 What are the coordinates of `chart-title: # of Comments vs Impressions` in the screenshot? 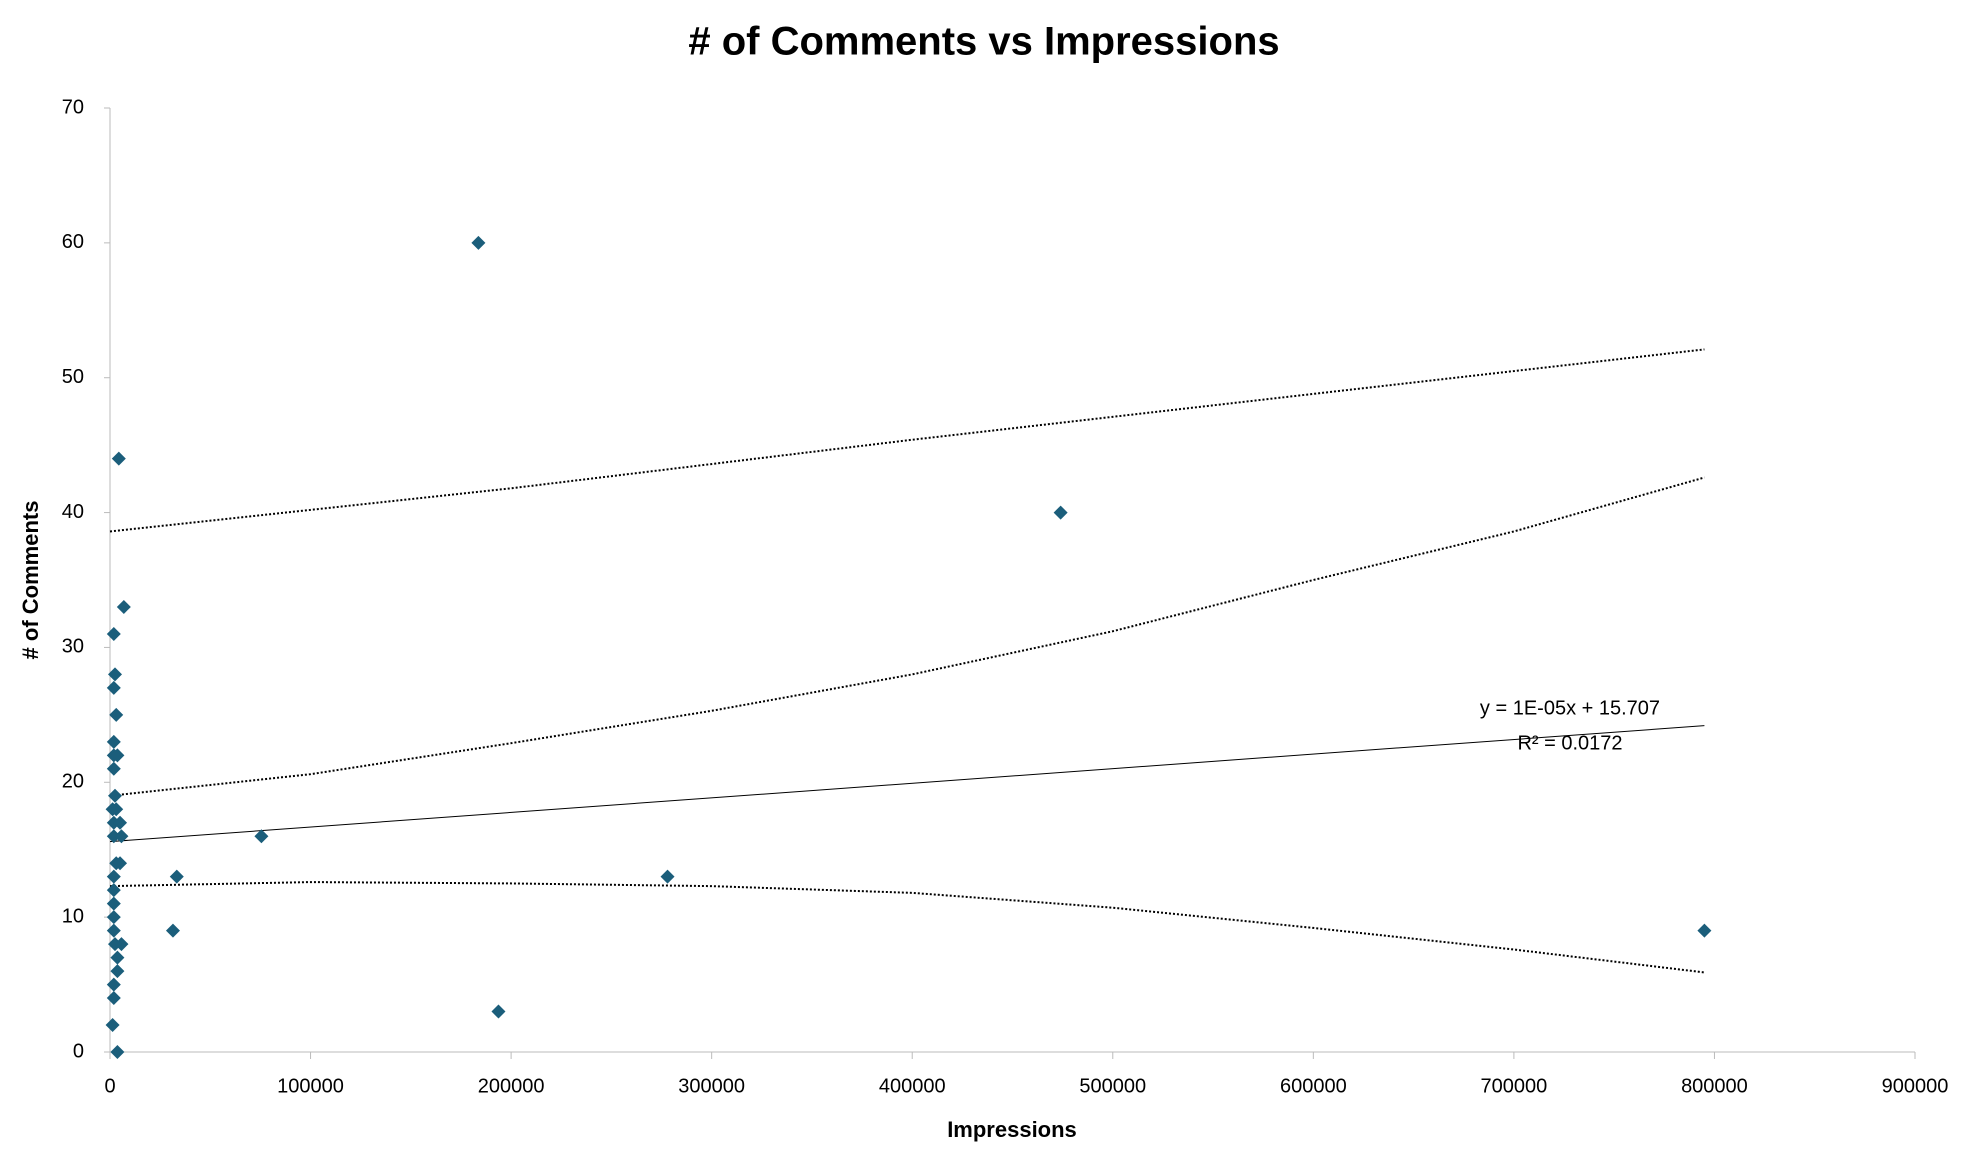 It's located at (983, 42).